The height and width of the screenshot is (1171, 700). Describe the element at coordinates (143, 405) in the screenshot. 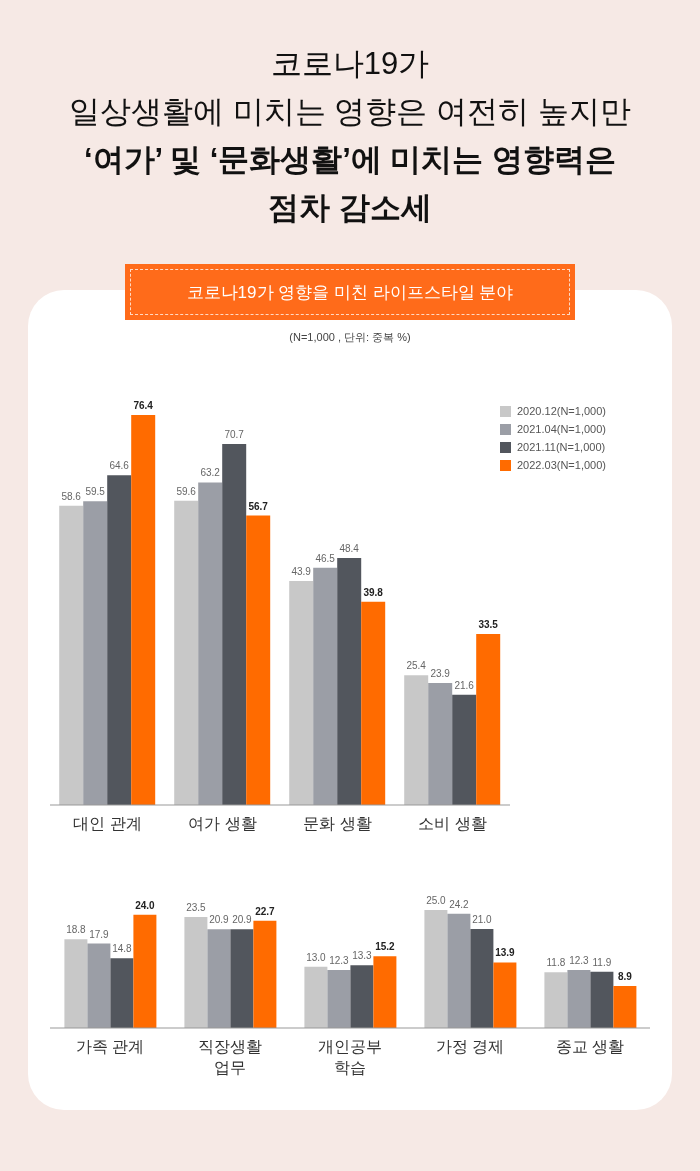

I see `data-label: 76.4` at that location.